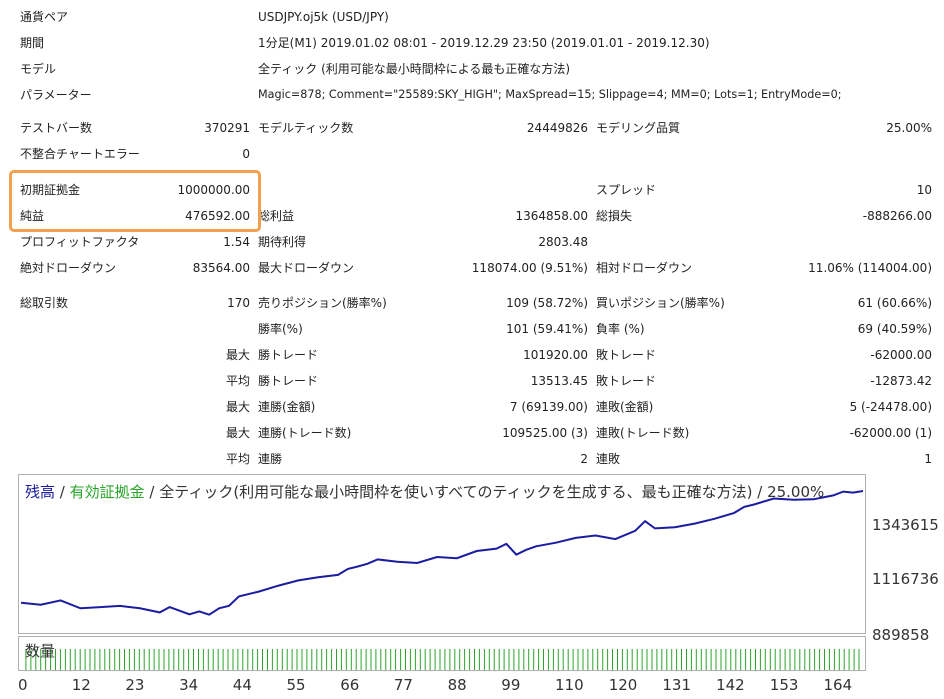  I want to click on test-bars-label: テストバー数, so click(56, 128).